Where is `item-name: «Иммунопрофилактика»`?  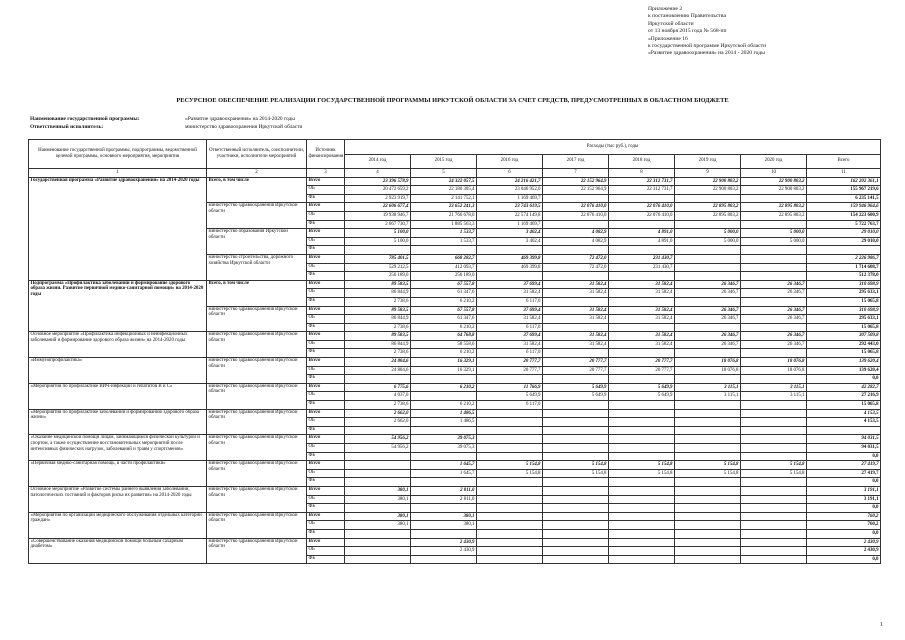
item-name: «Иммунопрофилактика» is located at coordinates (117, 370).